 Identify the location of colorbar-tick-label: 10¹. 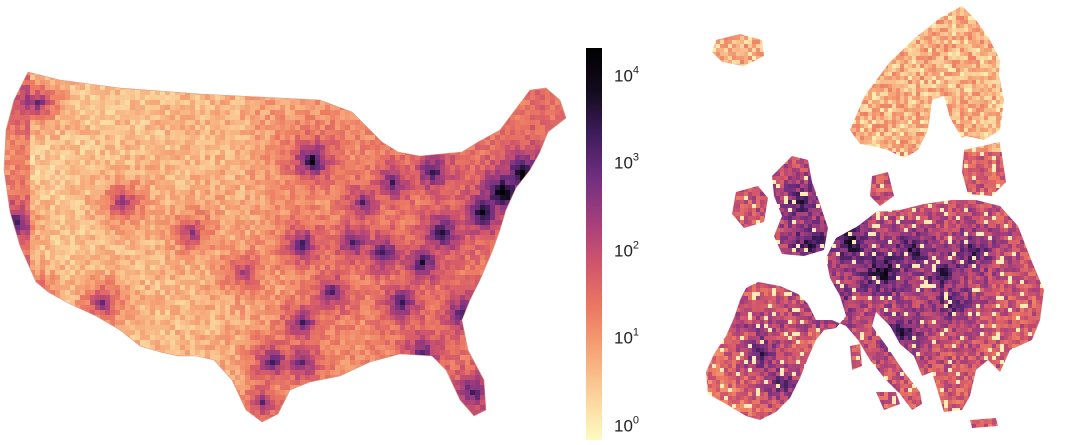
(627, 338).